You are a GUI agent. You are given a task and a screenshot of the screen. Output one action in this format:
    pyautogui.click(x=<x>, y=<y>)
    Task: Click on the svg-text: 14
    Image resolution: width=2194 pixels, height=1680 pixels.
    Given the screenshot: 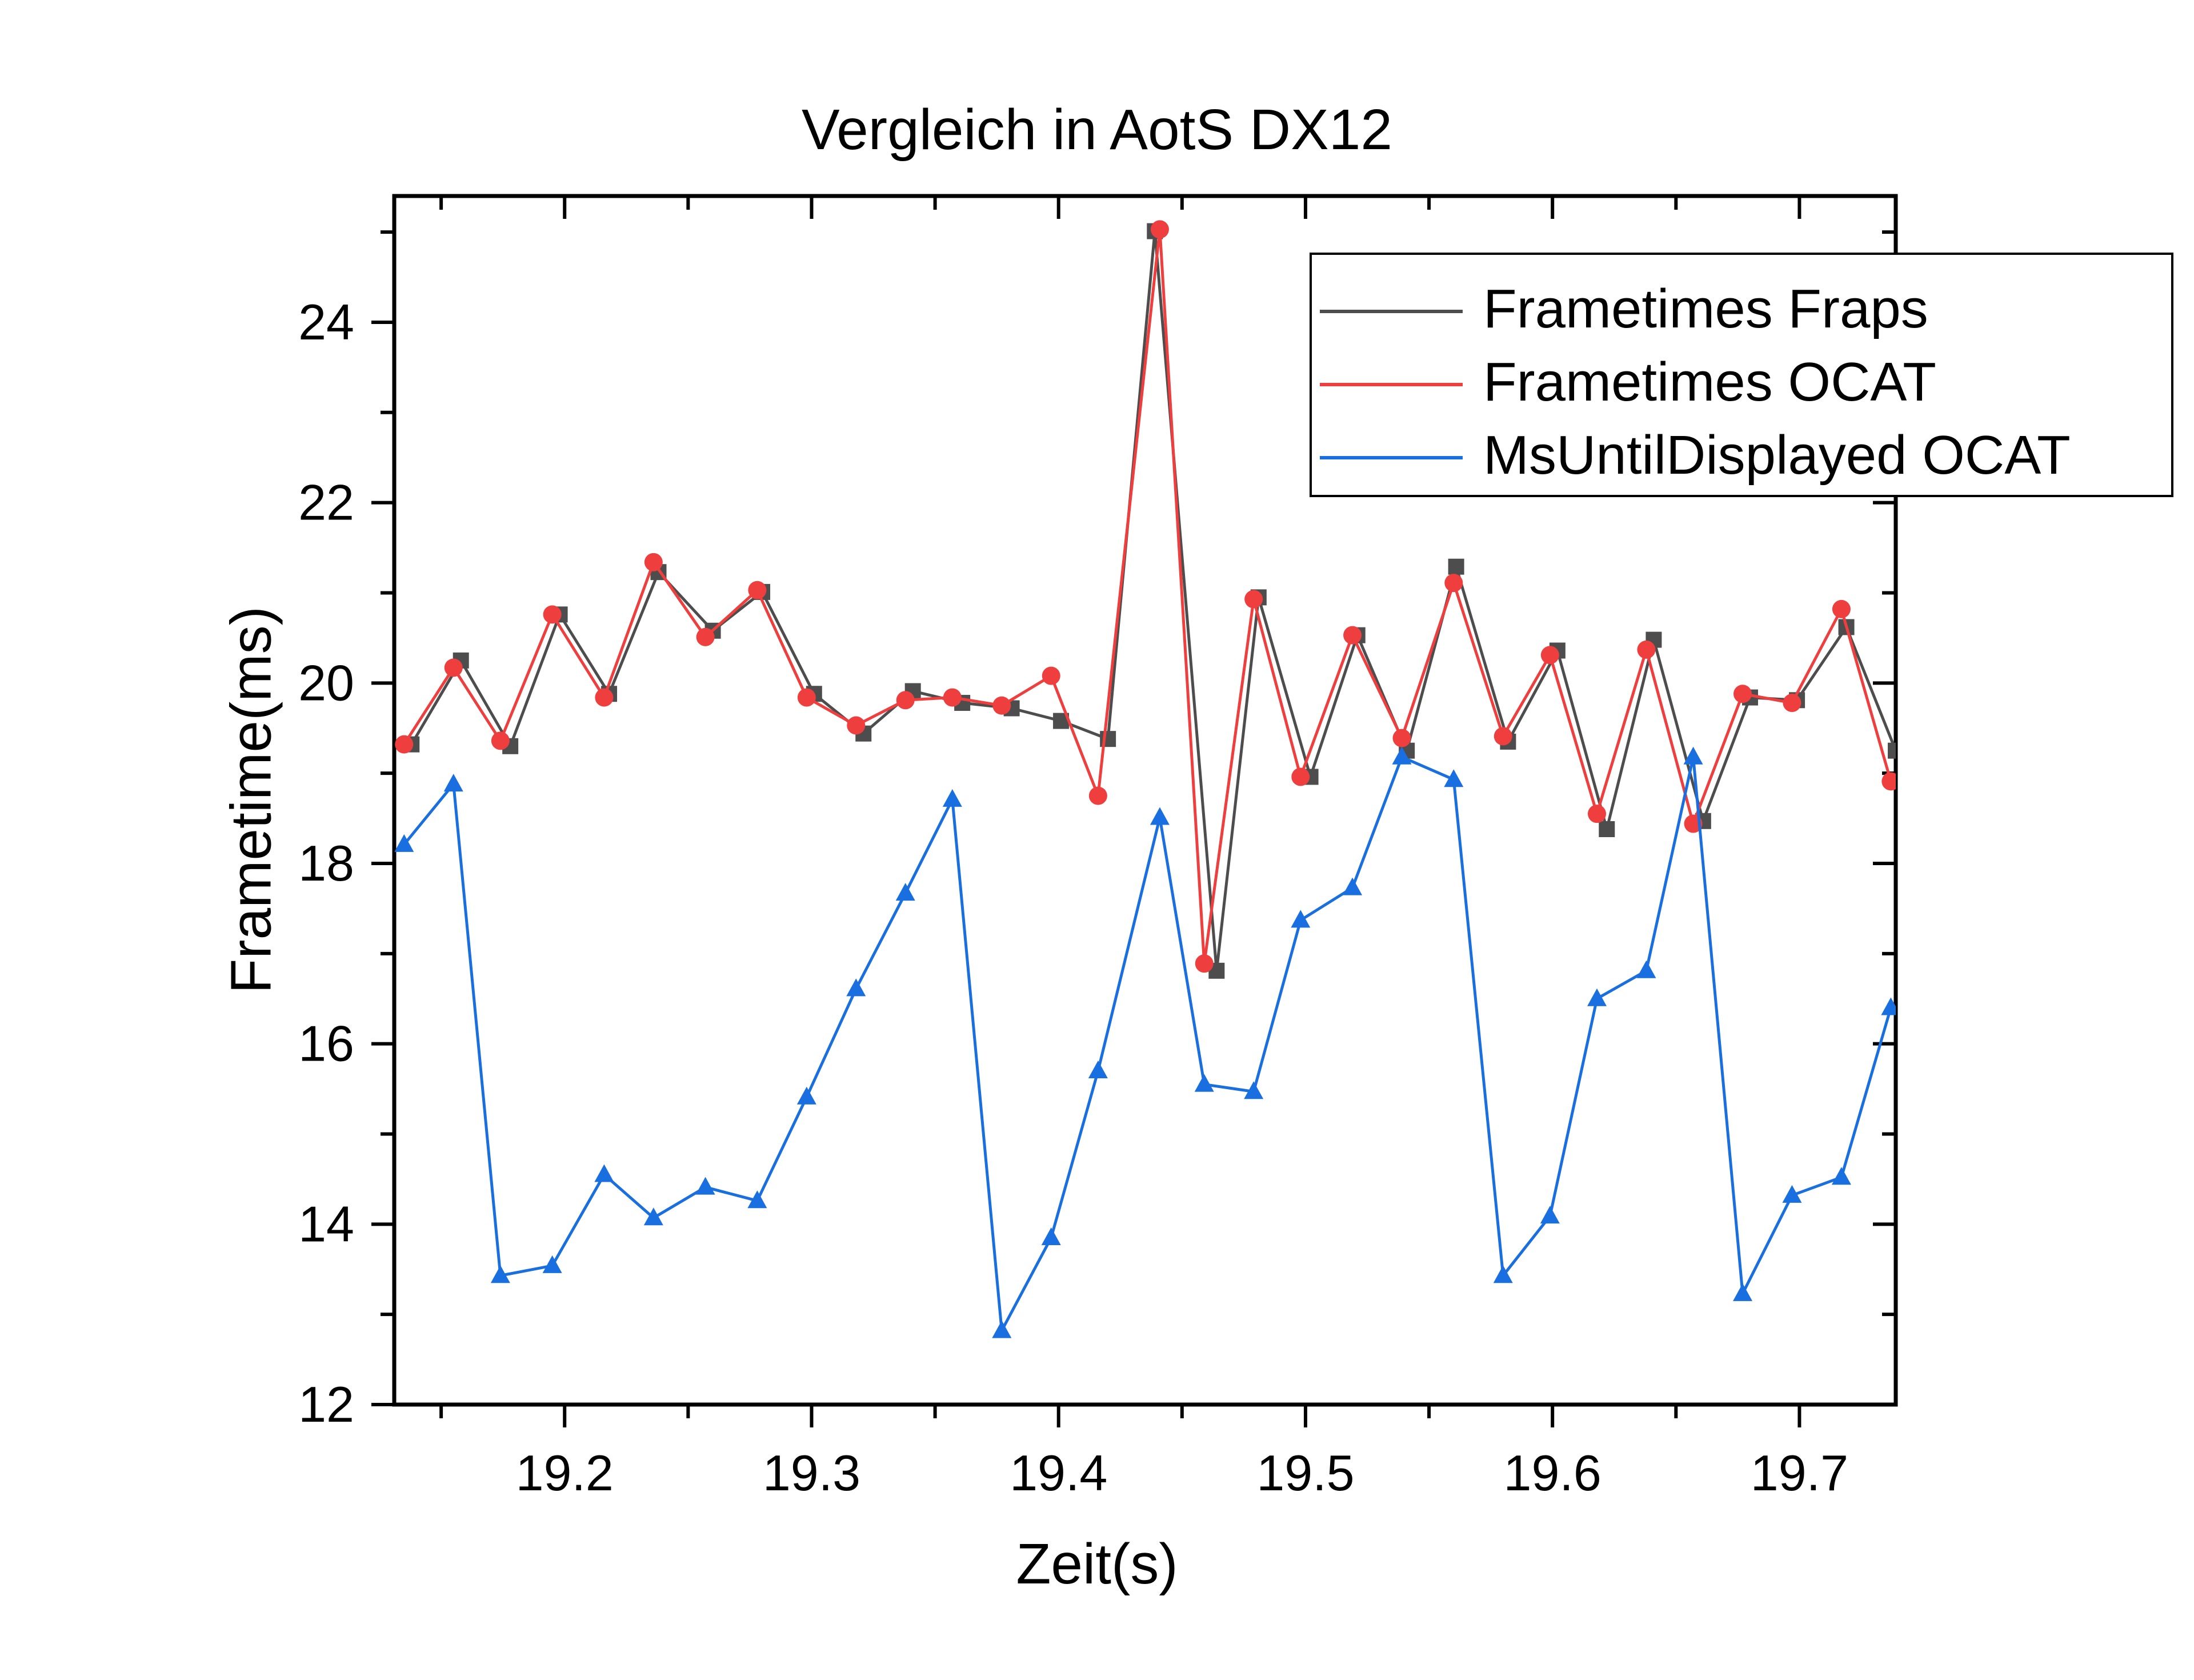 What is the action you would take?
    pyautogui.click(x=326, y=1223)
    